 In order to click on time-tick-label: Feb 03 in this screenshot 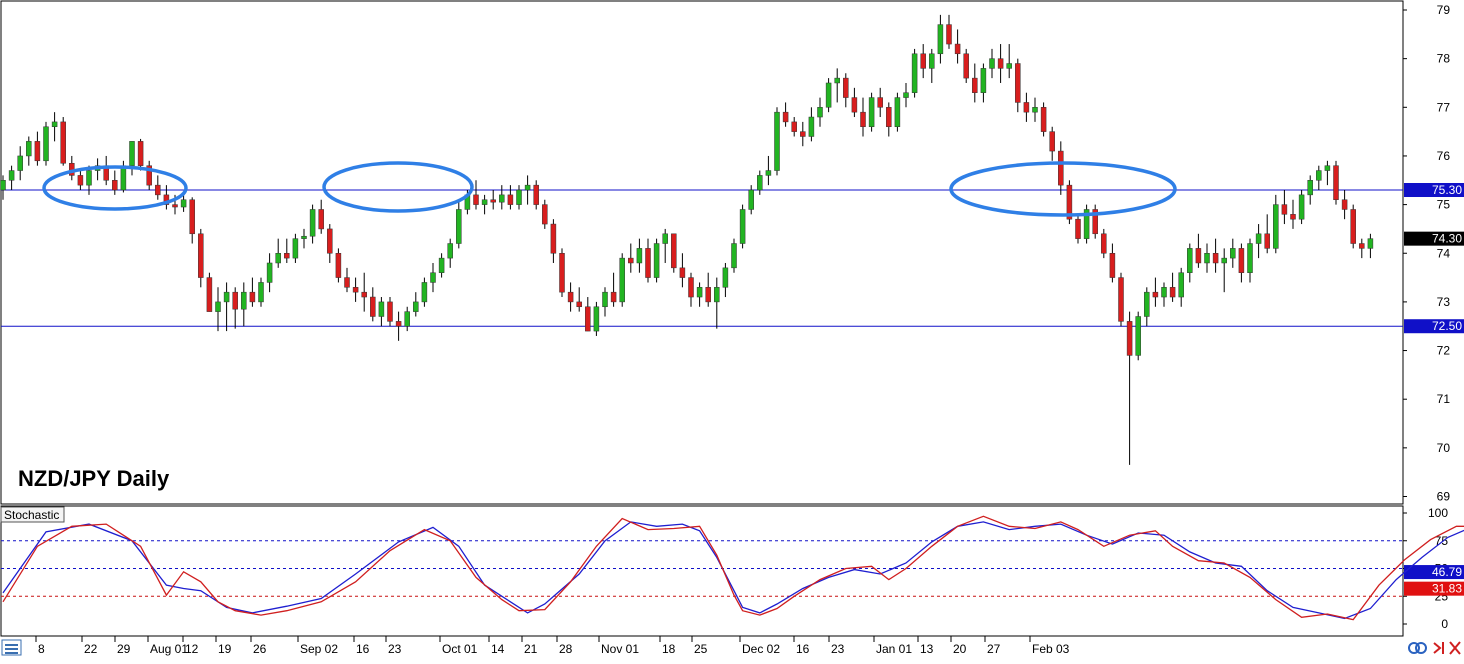, I will do `click(1051, 649)`.